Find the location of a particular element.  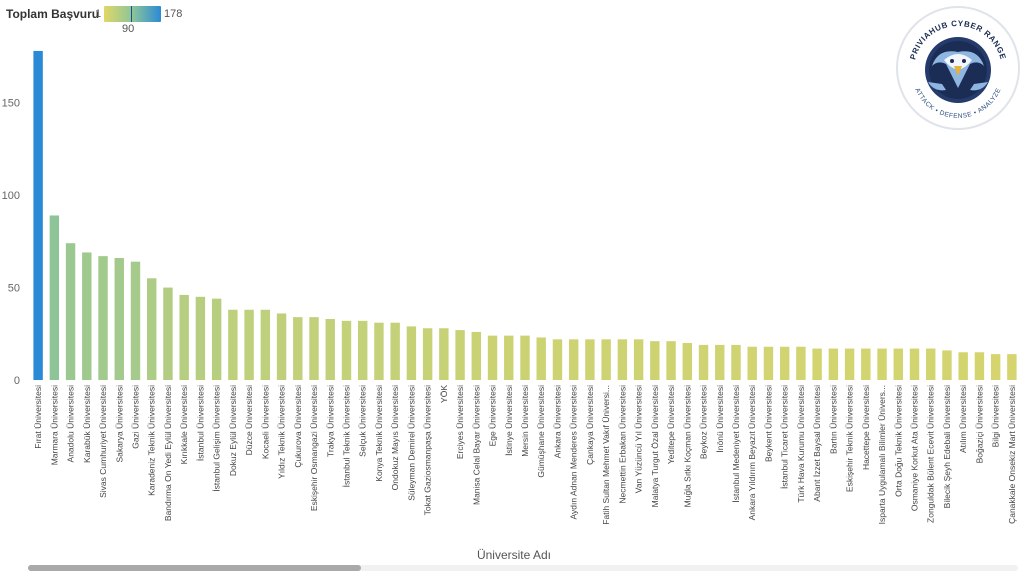

x-tick-label: Kırıkkale Üniversitesi is located at coordinates (184, 424).